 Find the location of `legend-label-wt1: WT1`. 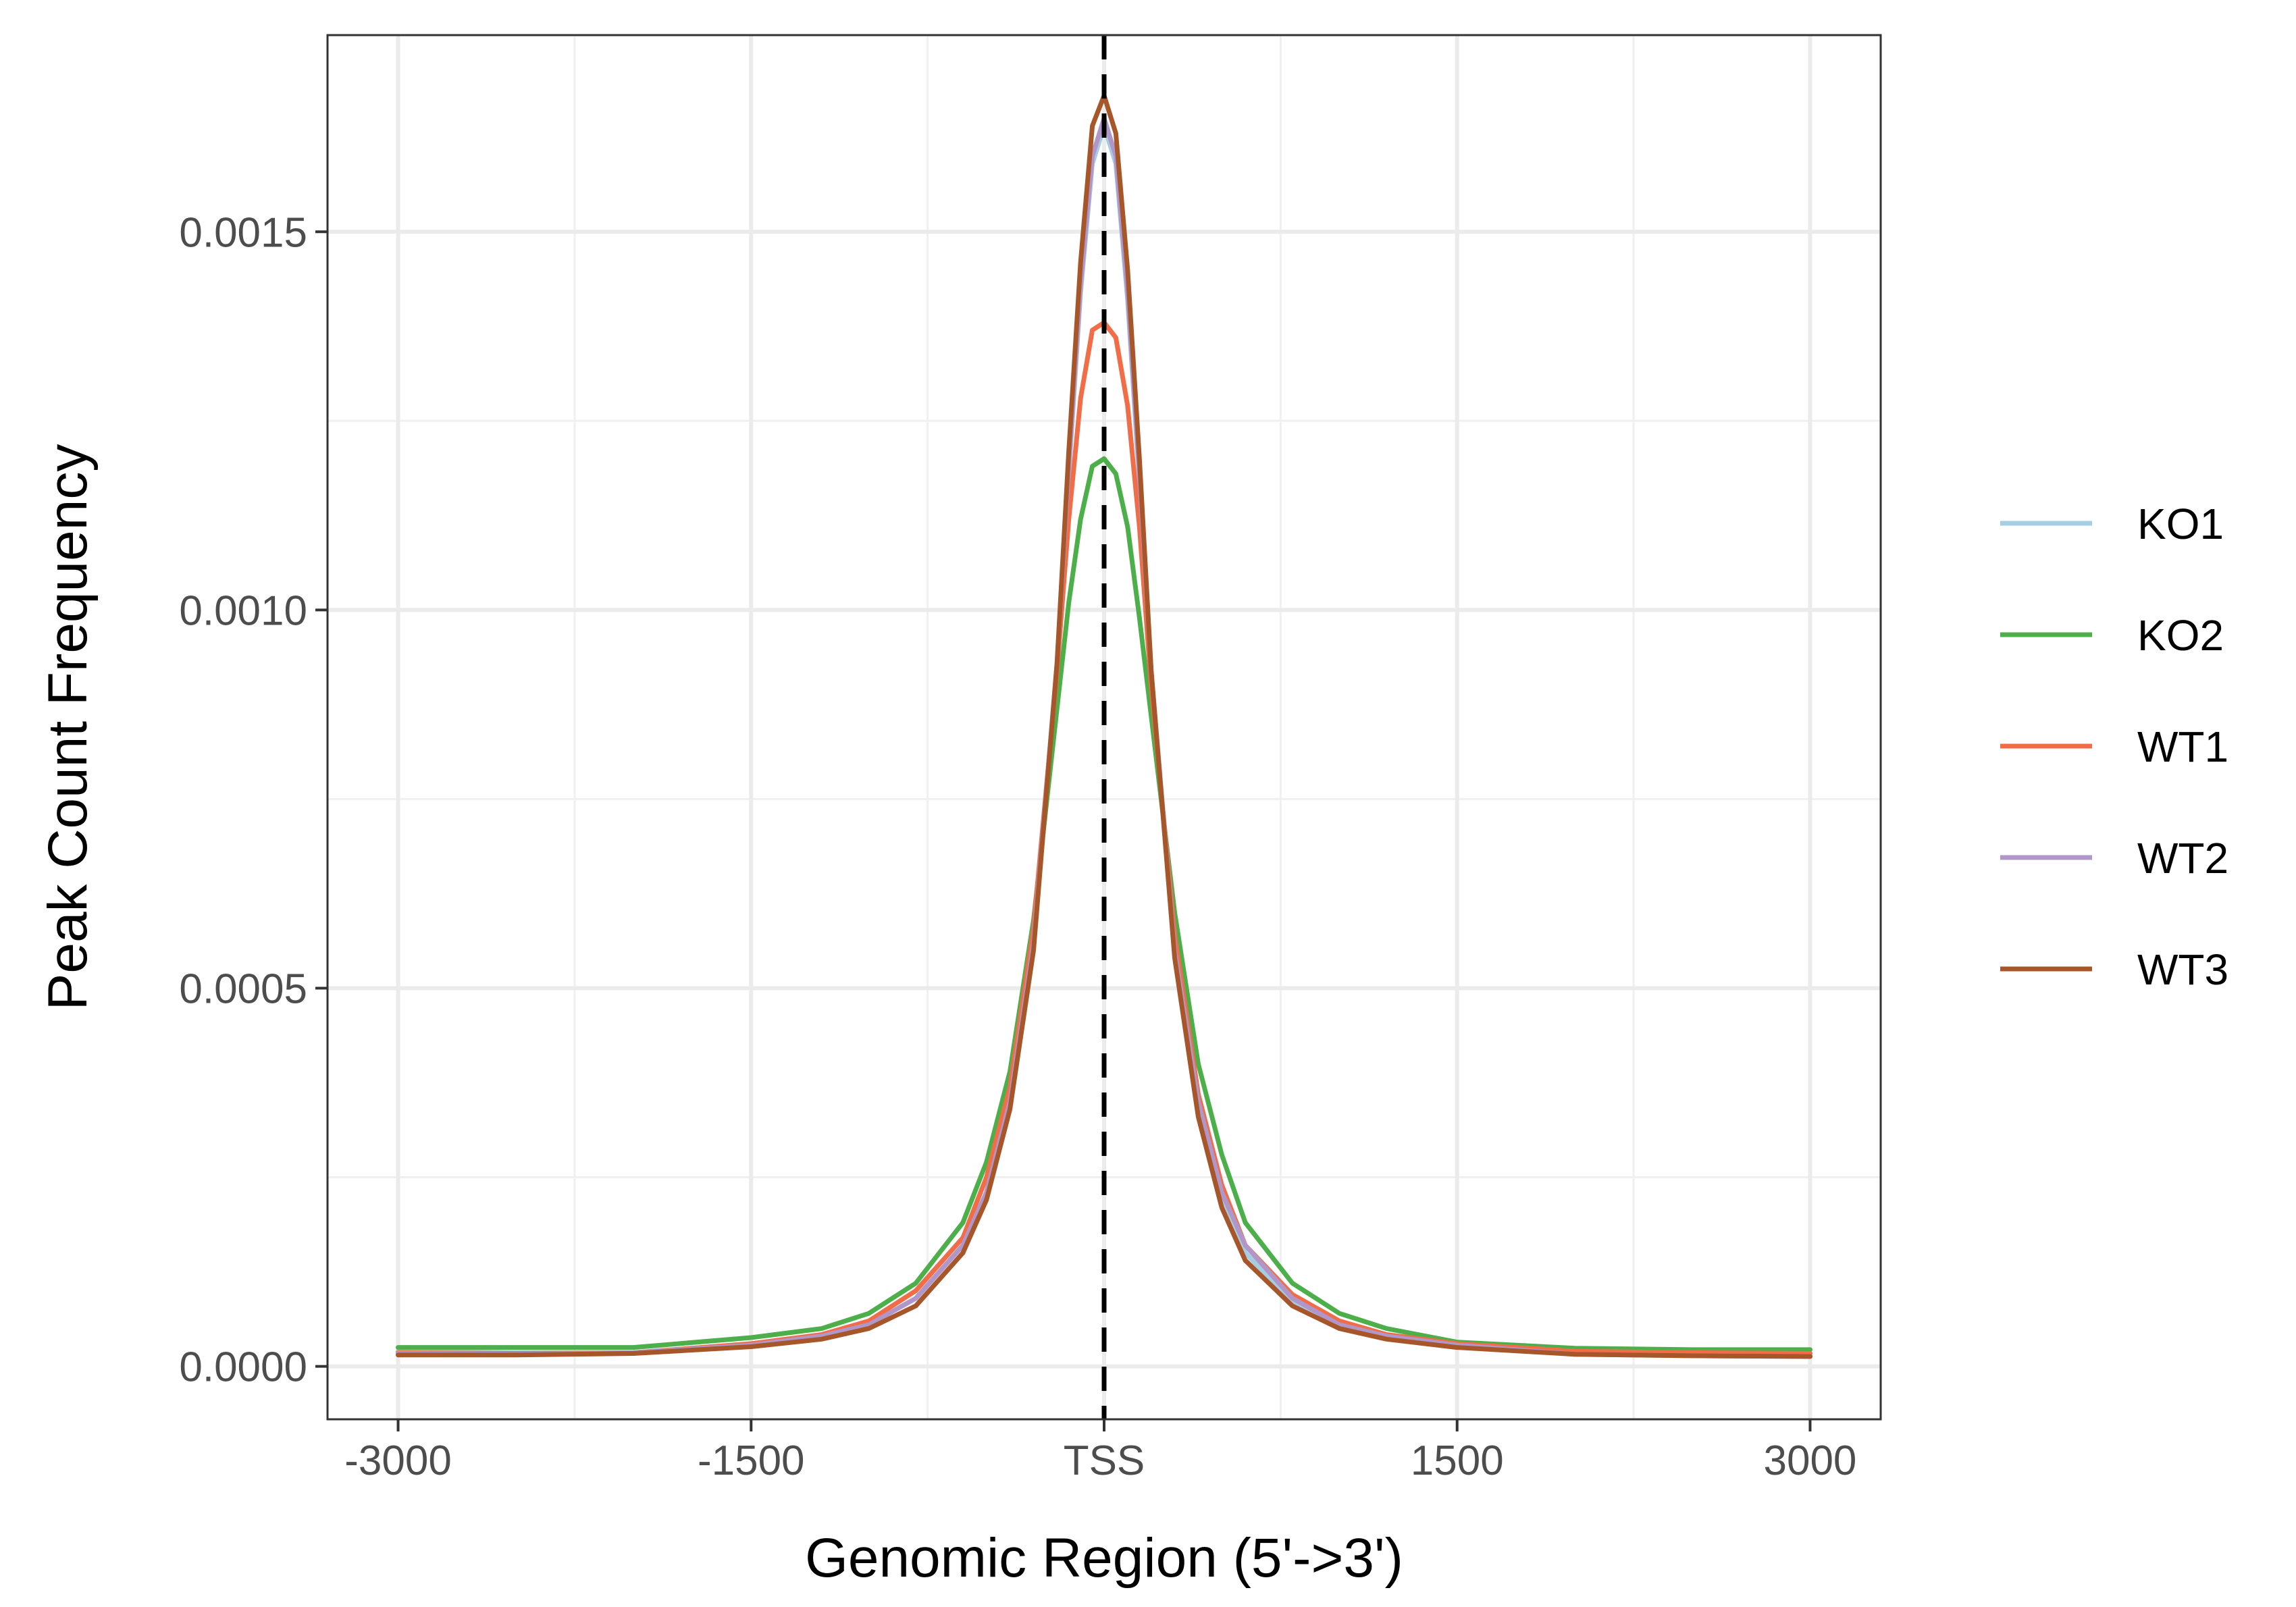

legend-label-wt1: WT1 is located at coordinates (2182, 746).